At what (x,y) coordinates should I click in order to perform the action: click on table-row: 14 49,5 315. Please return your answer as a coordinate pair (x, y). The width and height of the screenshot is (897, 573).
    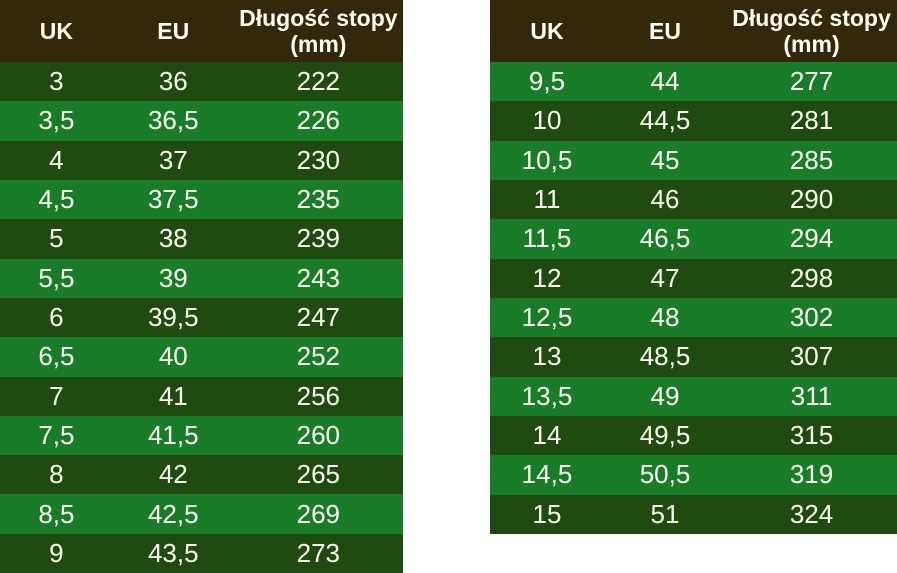
    Looking at the image, I should click on (693, 435).